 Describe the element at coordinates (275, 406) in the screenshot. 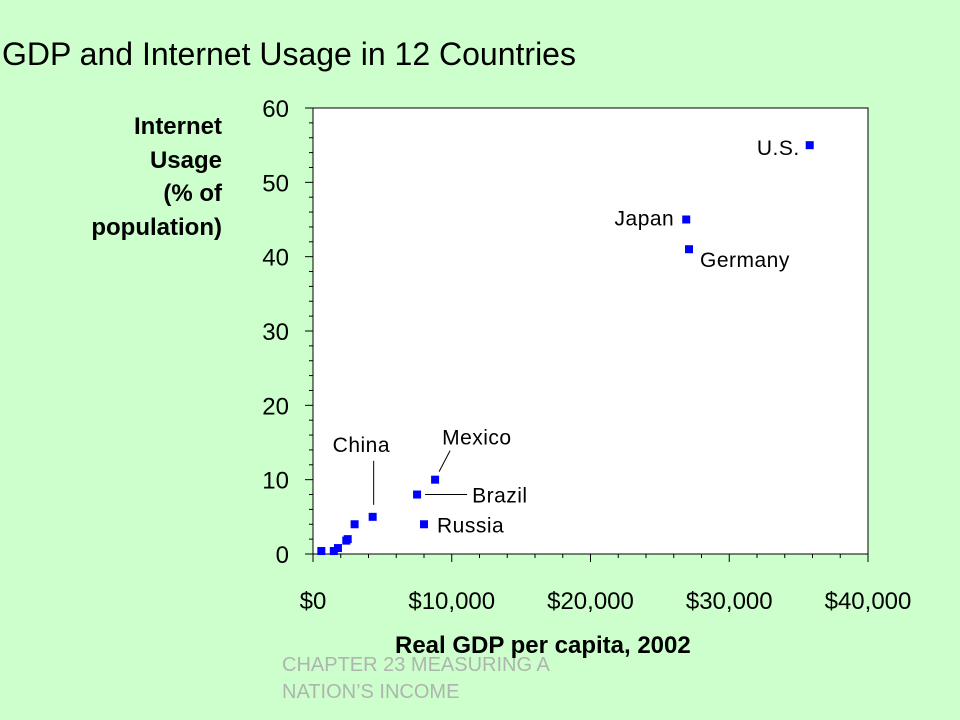

I see `y-tick-label: 20` at that location.